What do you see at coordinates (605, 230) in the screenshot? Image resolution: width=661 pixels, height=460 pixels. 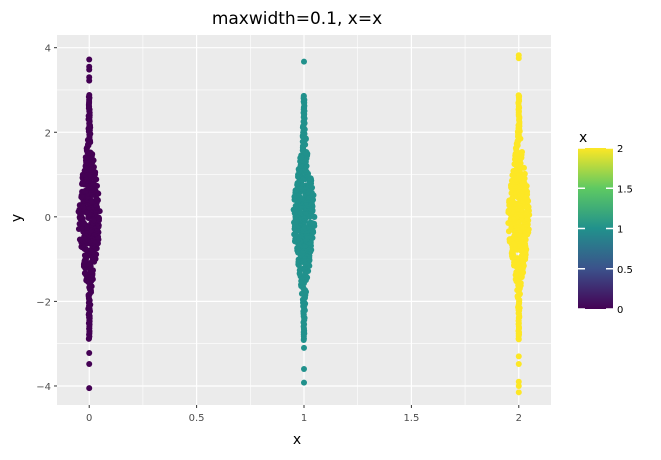 I see `legend-ticks: 0 0.5 1 1.5 2` at bounding box center [605, 230].